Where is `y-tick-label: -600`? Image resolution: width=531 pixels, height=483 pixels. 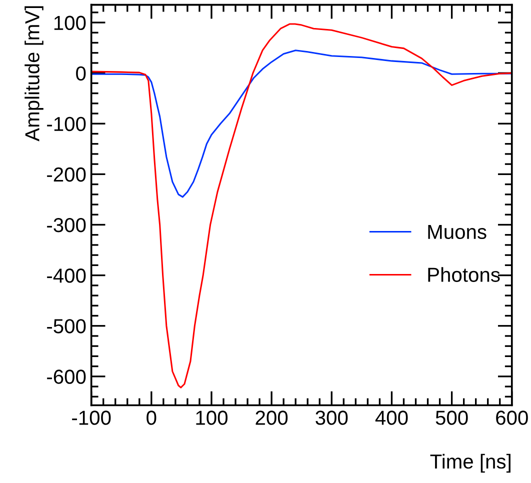 y-tick-label: -600 is located at coordinates (66, 377).